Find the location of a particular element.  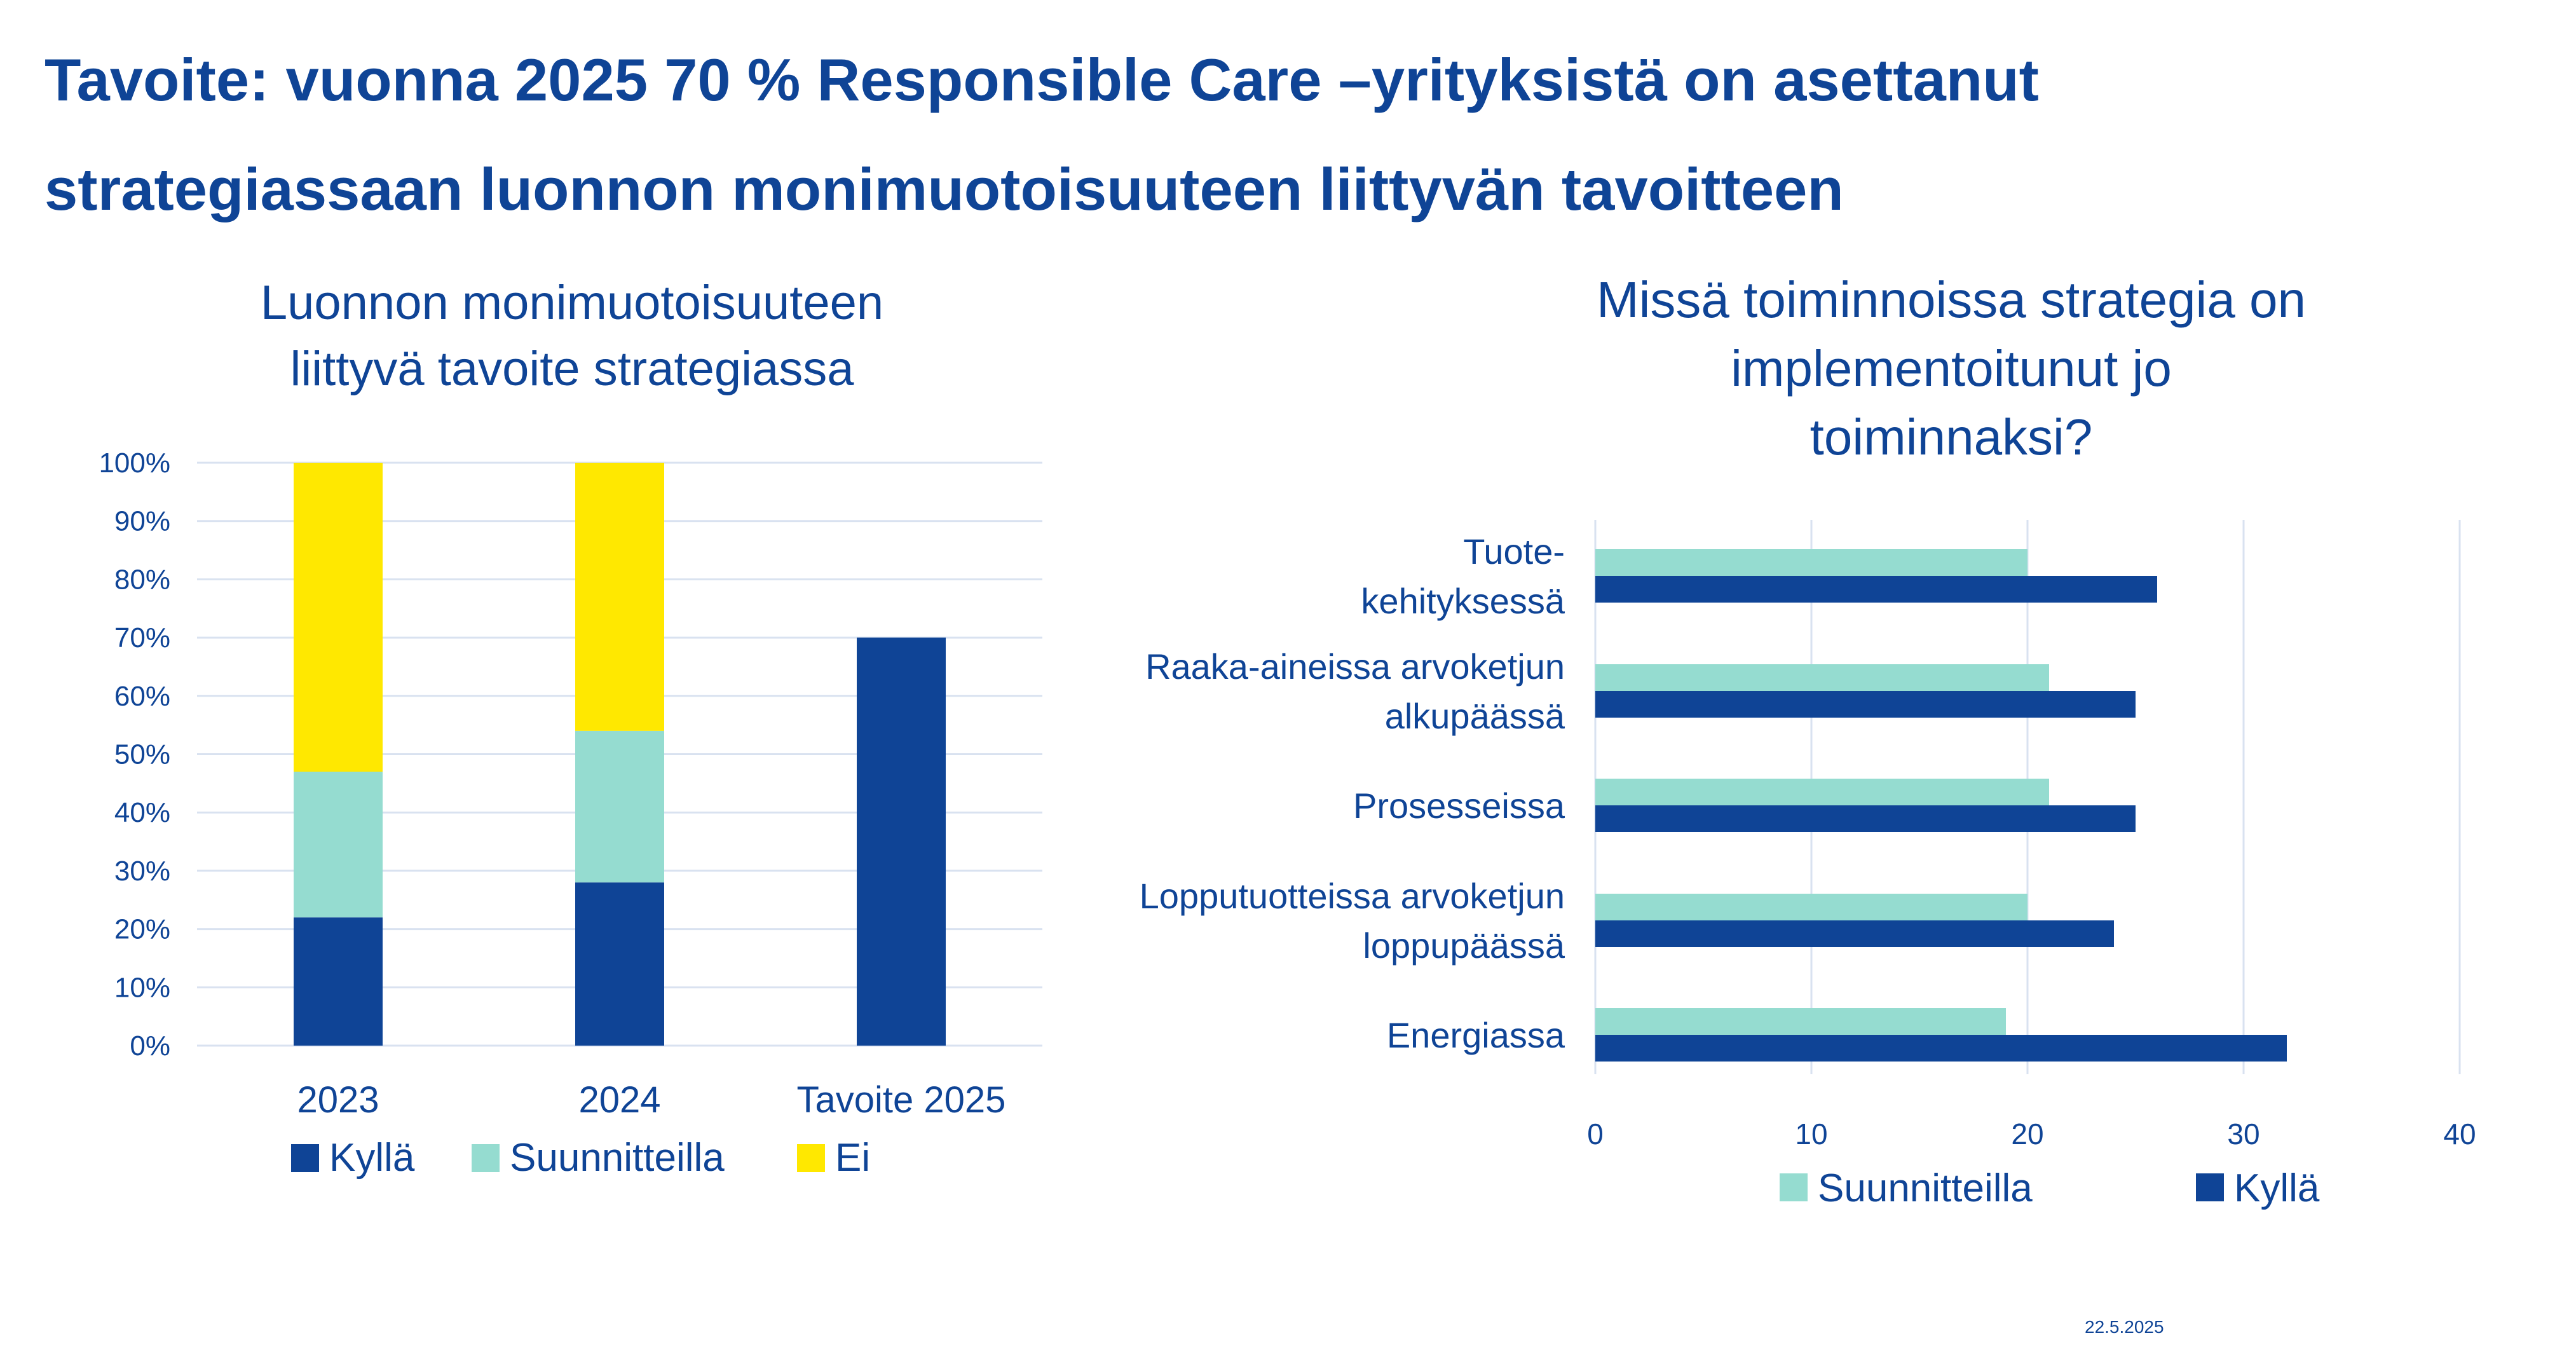

x-tick-label: 10 is located at coordinates (1811, 1133).